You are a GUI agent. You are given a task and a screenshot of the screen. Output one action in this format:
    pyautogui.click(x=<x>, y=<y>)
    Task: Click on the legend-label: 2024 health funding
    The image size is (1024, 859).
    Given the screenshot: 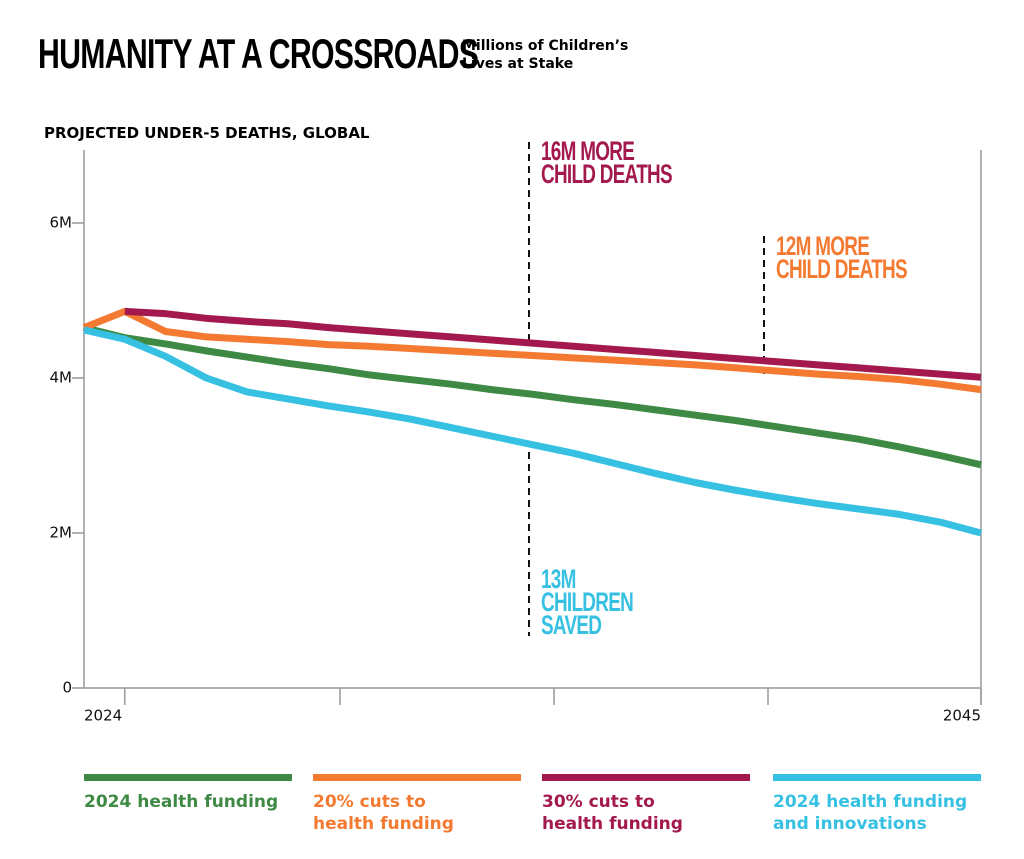 What is the action you would take?
    pyautogui.click(x=181, y=802)
    